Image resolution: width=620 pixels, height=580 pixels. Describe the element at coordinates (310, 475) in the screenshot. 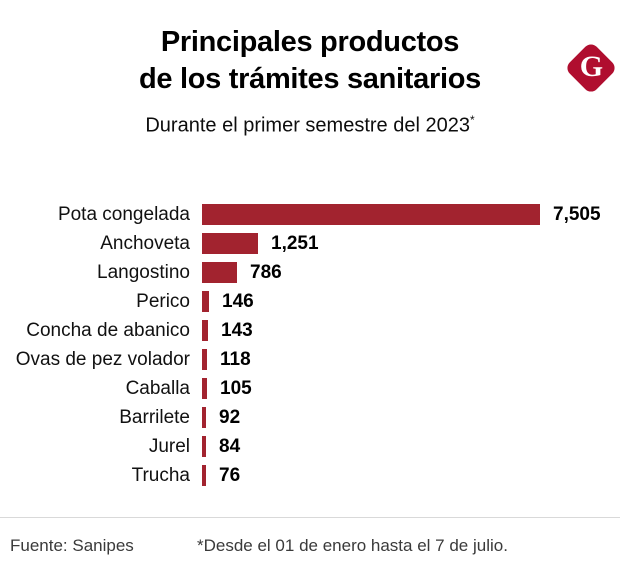

I see `bar-row: Trucha 76` at that location.